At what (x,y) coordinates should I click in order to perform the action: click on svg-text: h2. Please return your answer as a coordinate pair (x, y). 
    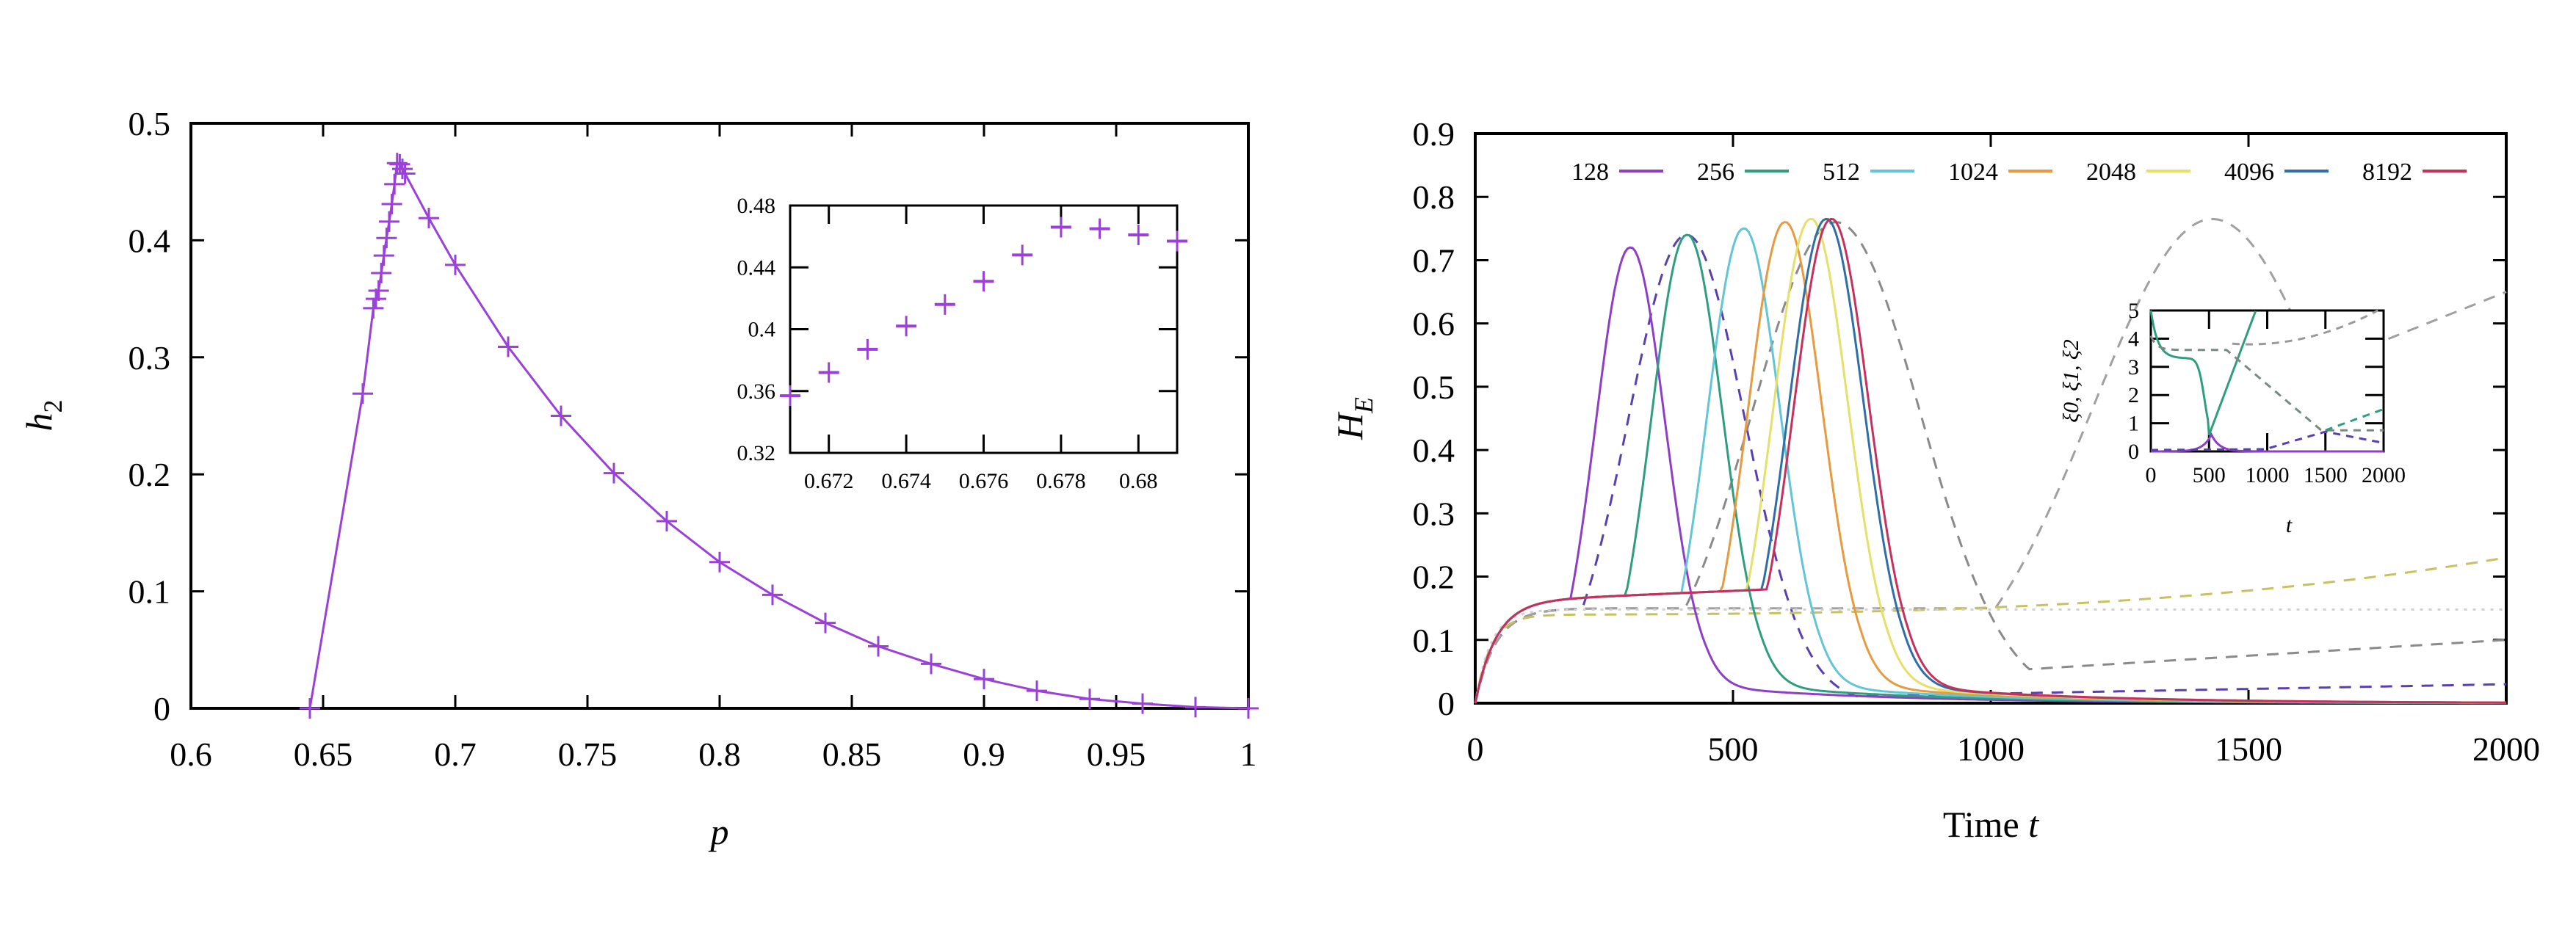
    Looking at the image, I should click on (43, 416).